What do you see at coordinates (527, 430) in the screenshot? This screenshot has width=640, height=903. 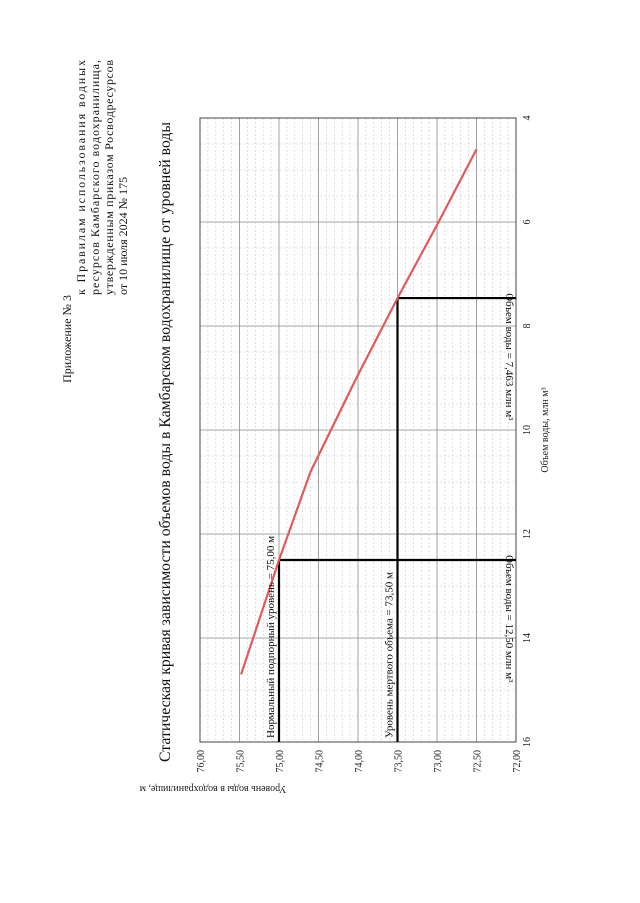 I see `x-tick-label: 10` at bounding box center [527, 430].